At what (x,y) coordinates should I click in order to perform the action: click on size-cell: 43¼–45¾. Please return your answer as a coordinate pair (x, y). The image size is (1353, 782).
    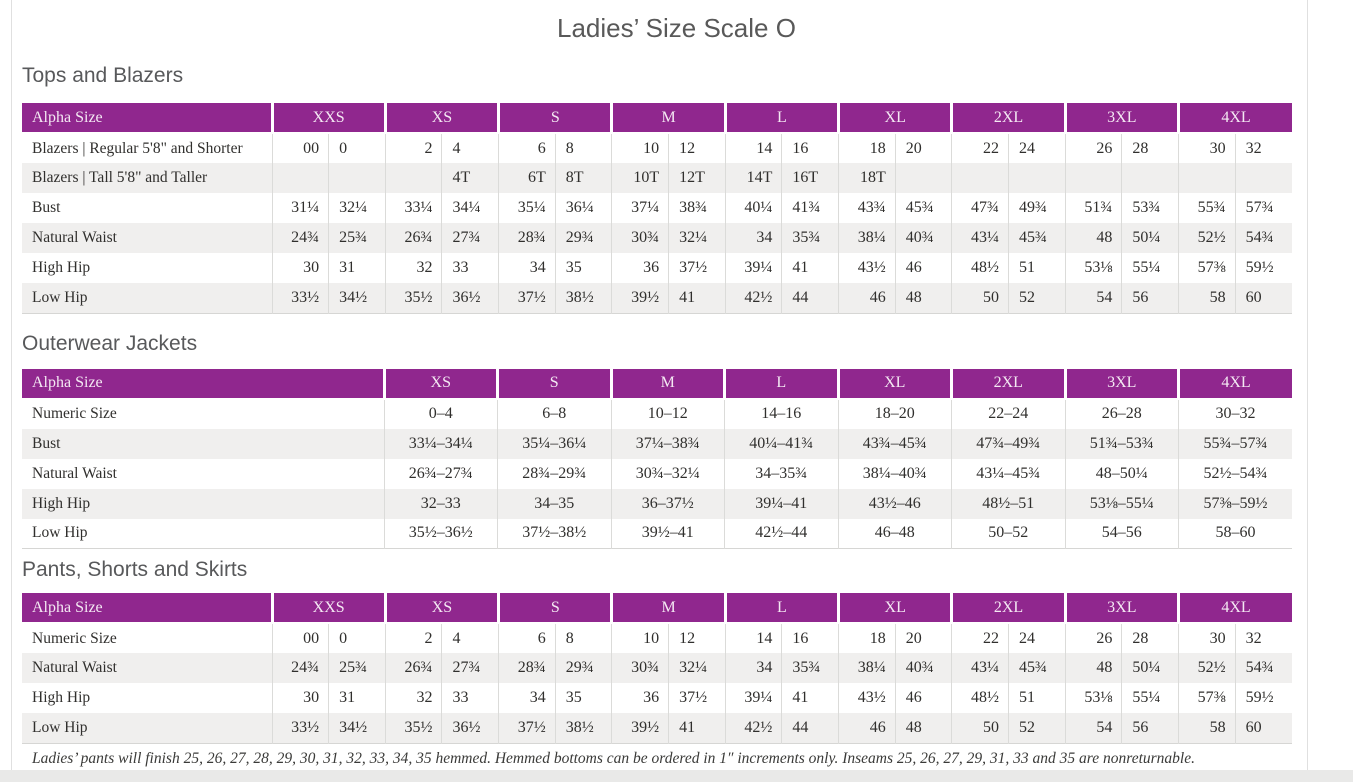
    Looking at the image, I should click on (1008, 473).